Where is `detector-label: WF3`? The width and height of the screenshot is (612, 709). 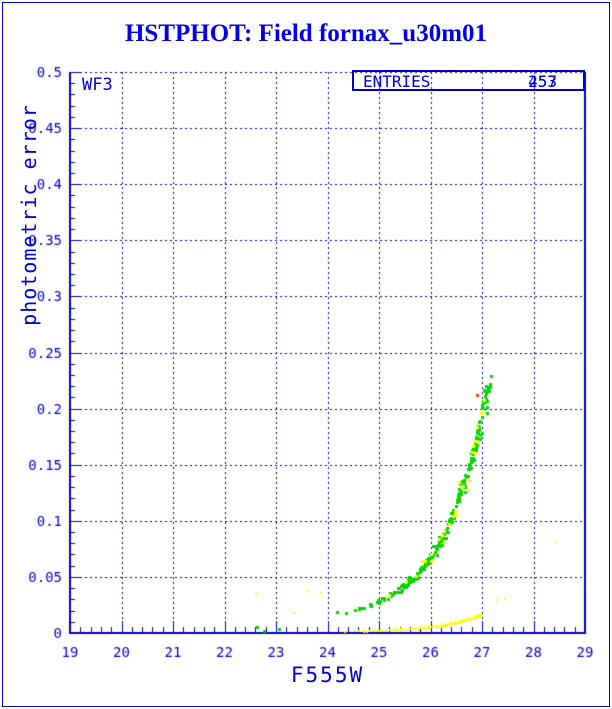 detector-label: WF3 is located at coordinates (97, 85).